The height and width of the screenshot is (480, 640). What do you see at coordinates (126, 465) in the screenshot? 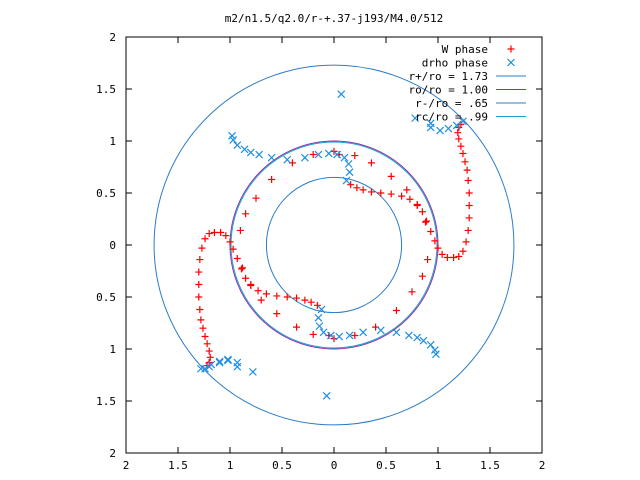
I see `x-tick-label: 2` at bounding box center [126, 465].